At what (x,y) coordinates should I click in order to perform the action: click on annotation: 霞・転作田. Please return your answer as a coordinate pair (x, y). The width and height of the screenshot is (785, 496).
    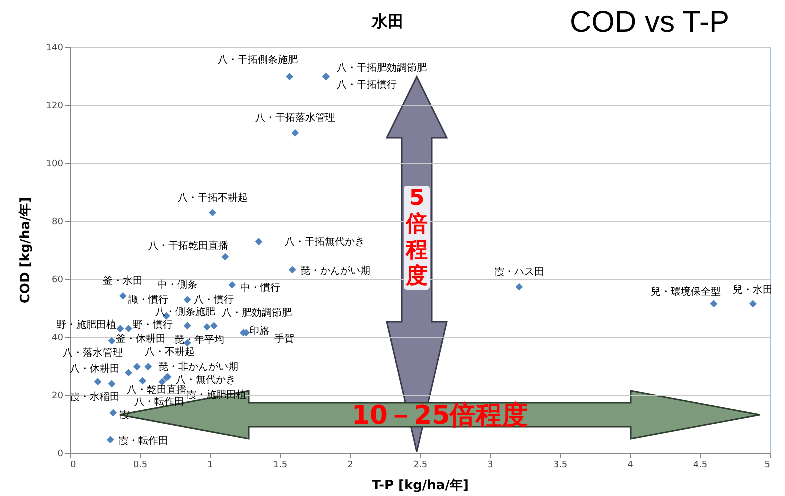
    Looking at the image, I should click on (143, 440).